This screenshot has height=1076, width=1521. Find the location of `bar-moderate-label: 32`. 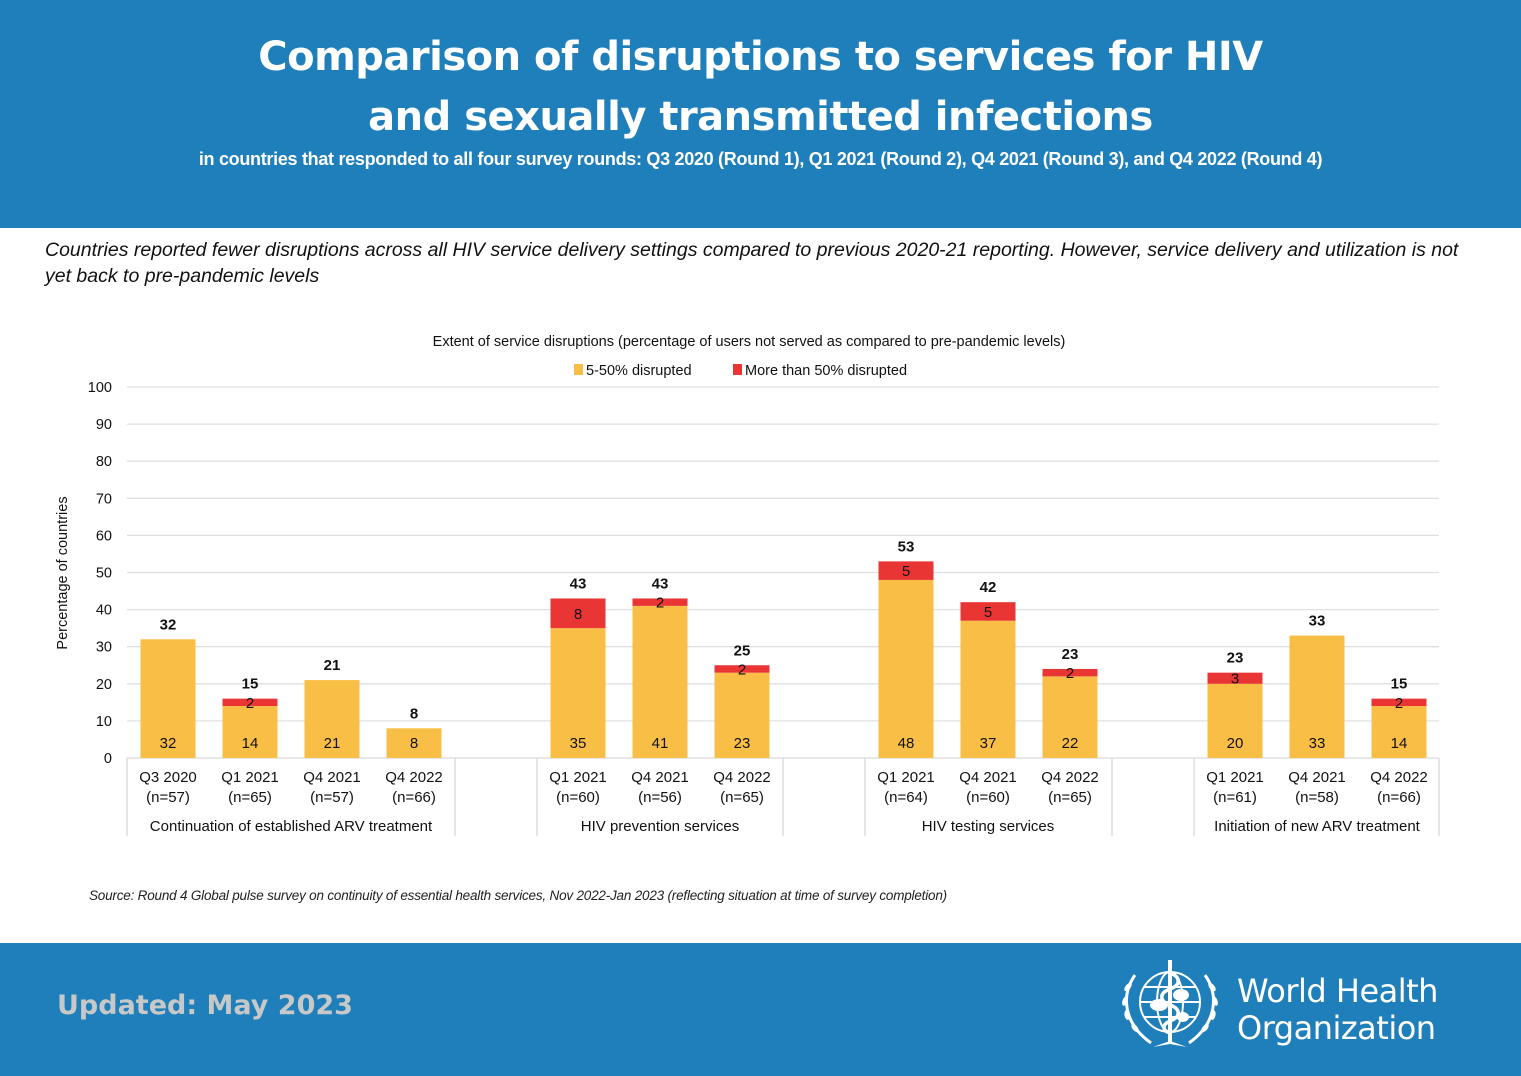

bar-moderate-label: 32 is located at coordinates (168, 743).